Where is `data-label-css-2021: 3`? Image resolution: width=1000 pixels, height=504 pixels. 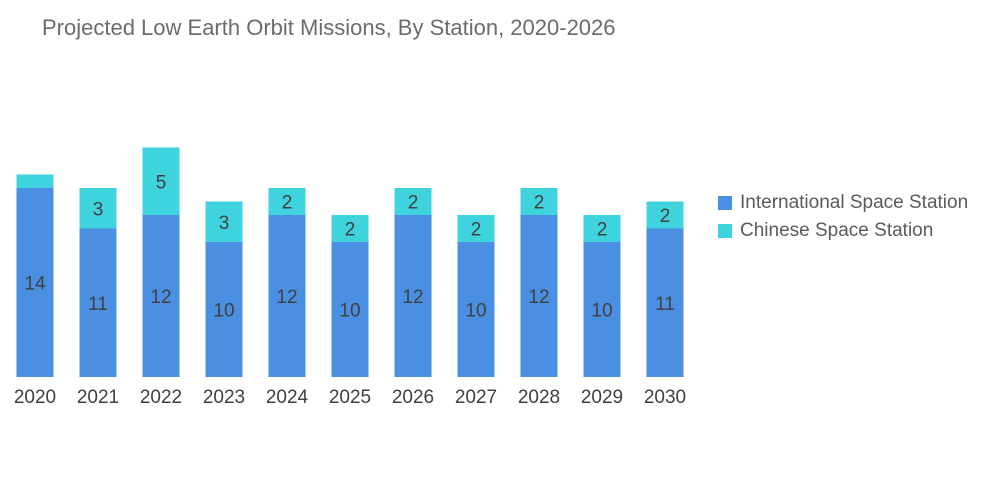
data-label-css-2021: 3 is located at coordinates (98, 209).